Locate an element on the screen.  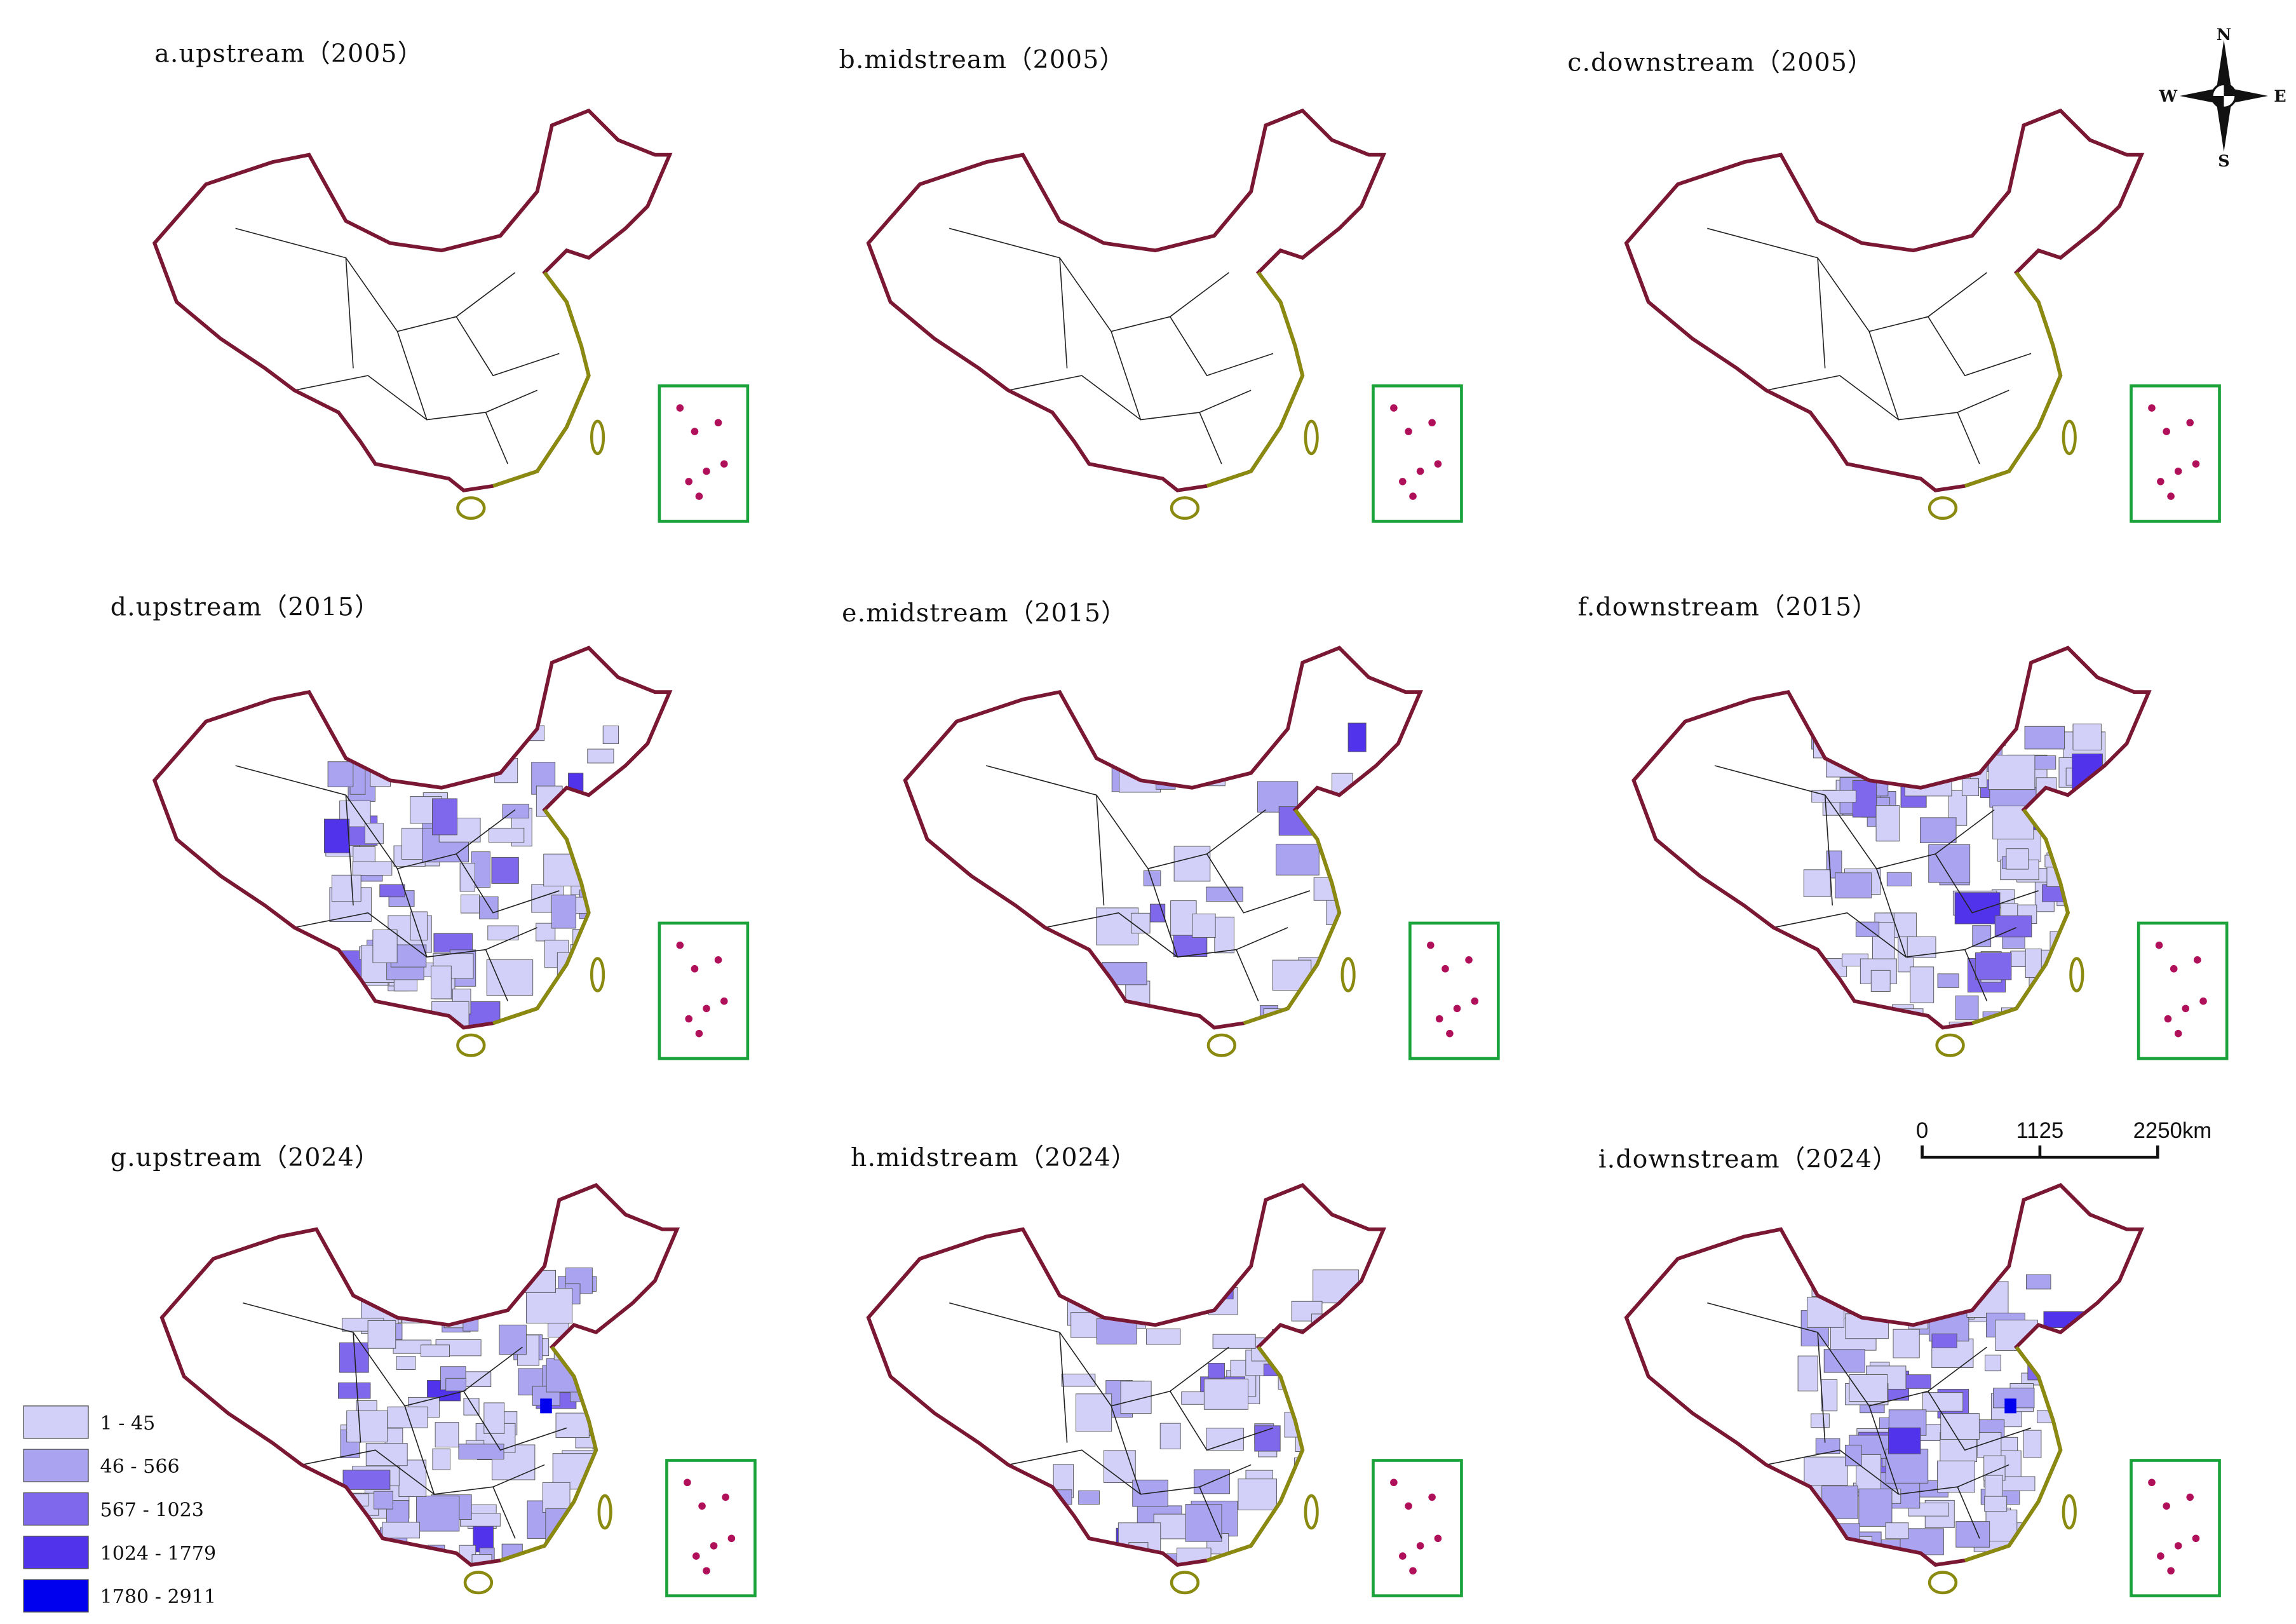
panel-title: g.upstream（2024） is located at coordinates (246, 1157).